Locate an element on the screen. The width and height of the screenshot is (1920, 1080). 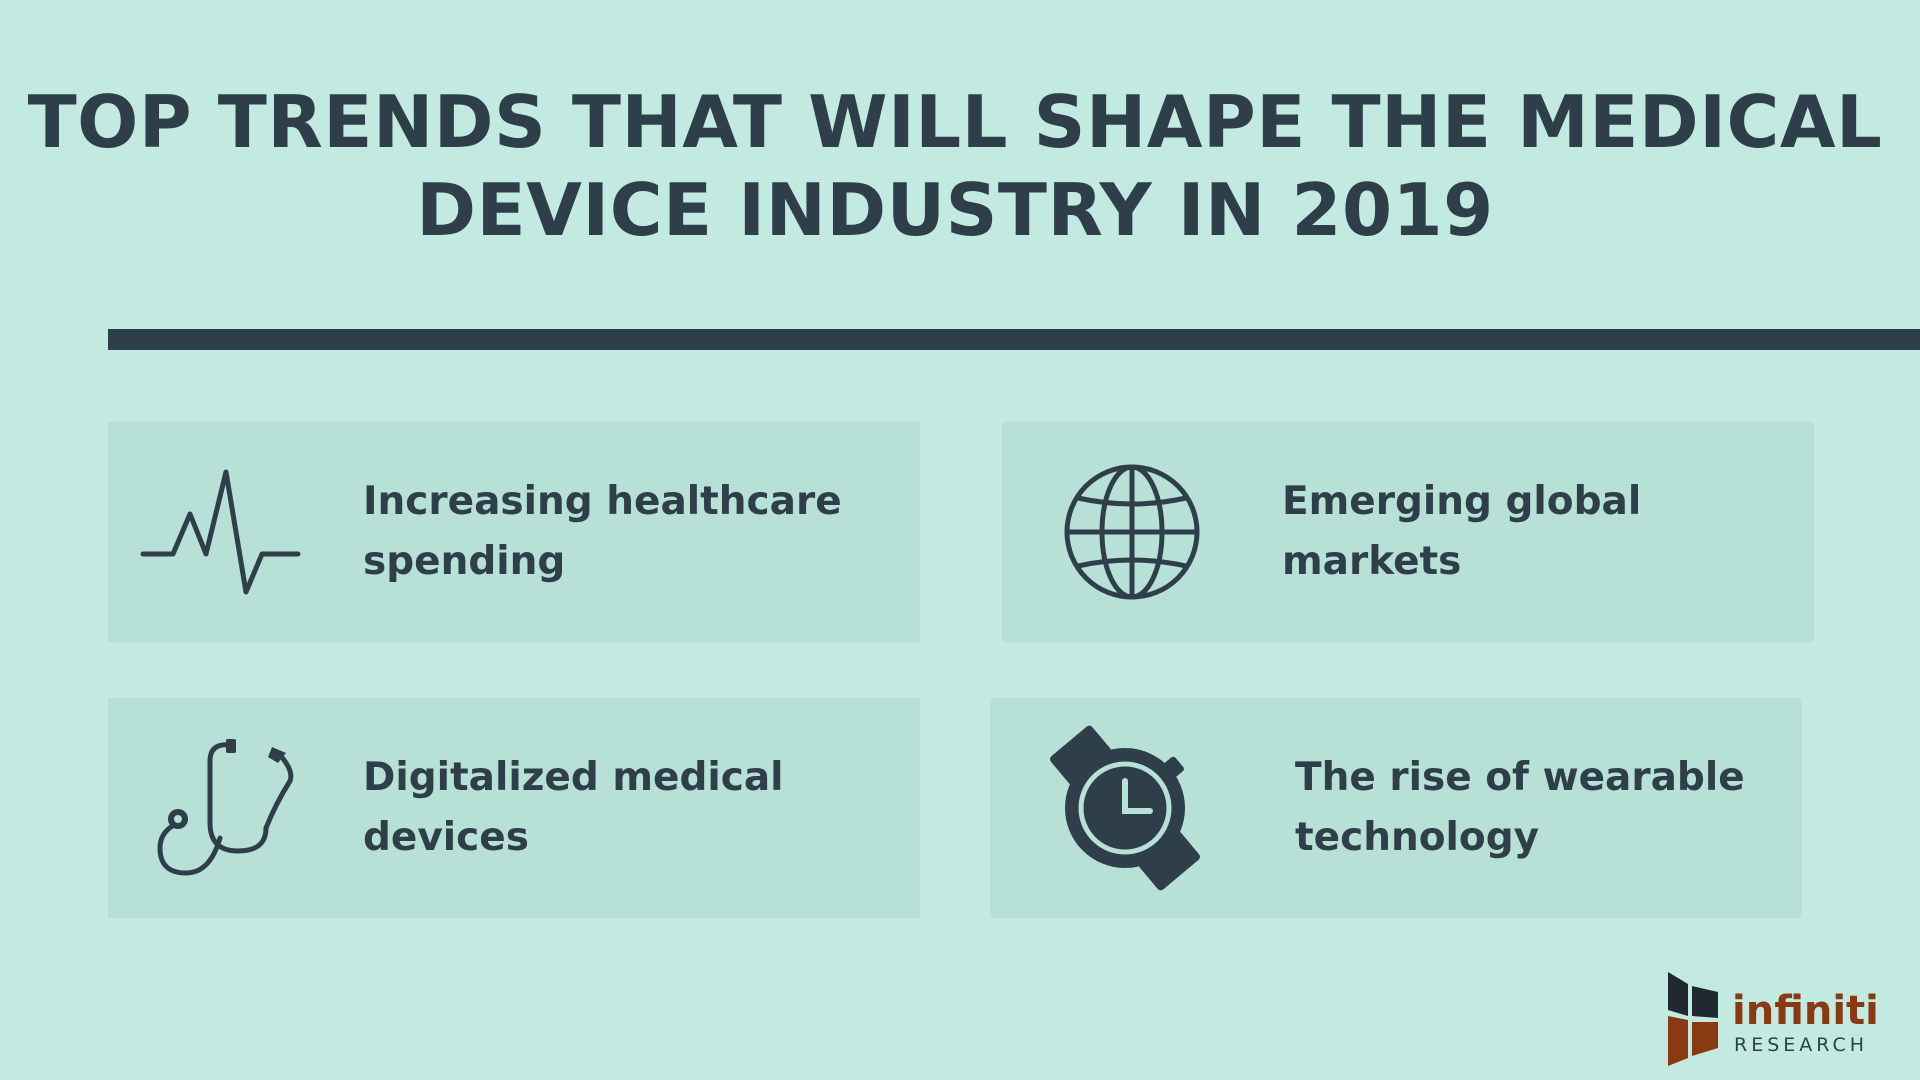
trend-card-global-markets: Emerging global markets is located at coordinates (1408, 532).